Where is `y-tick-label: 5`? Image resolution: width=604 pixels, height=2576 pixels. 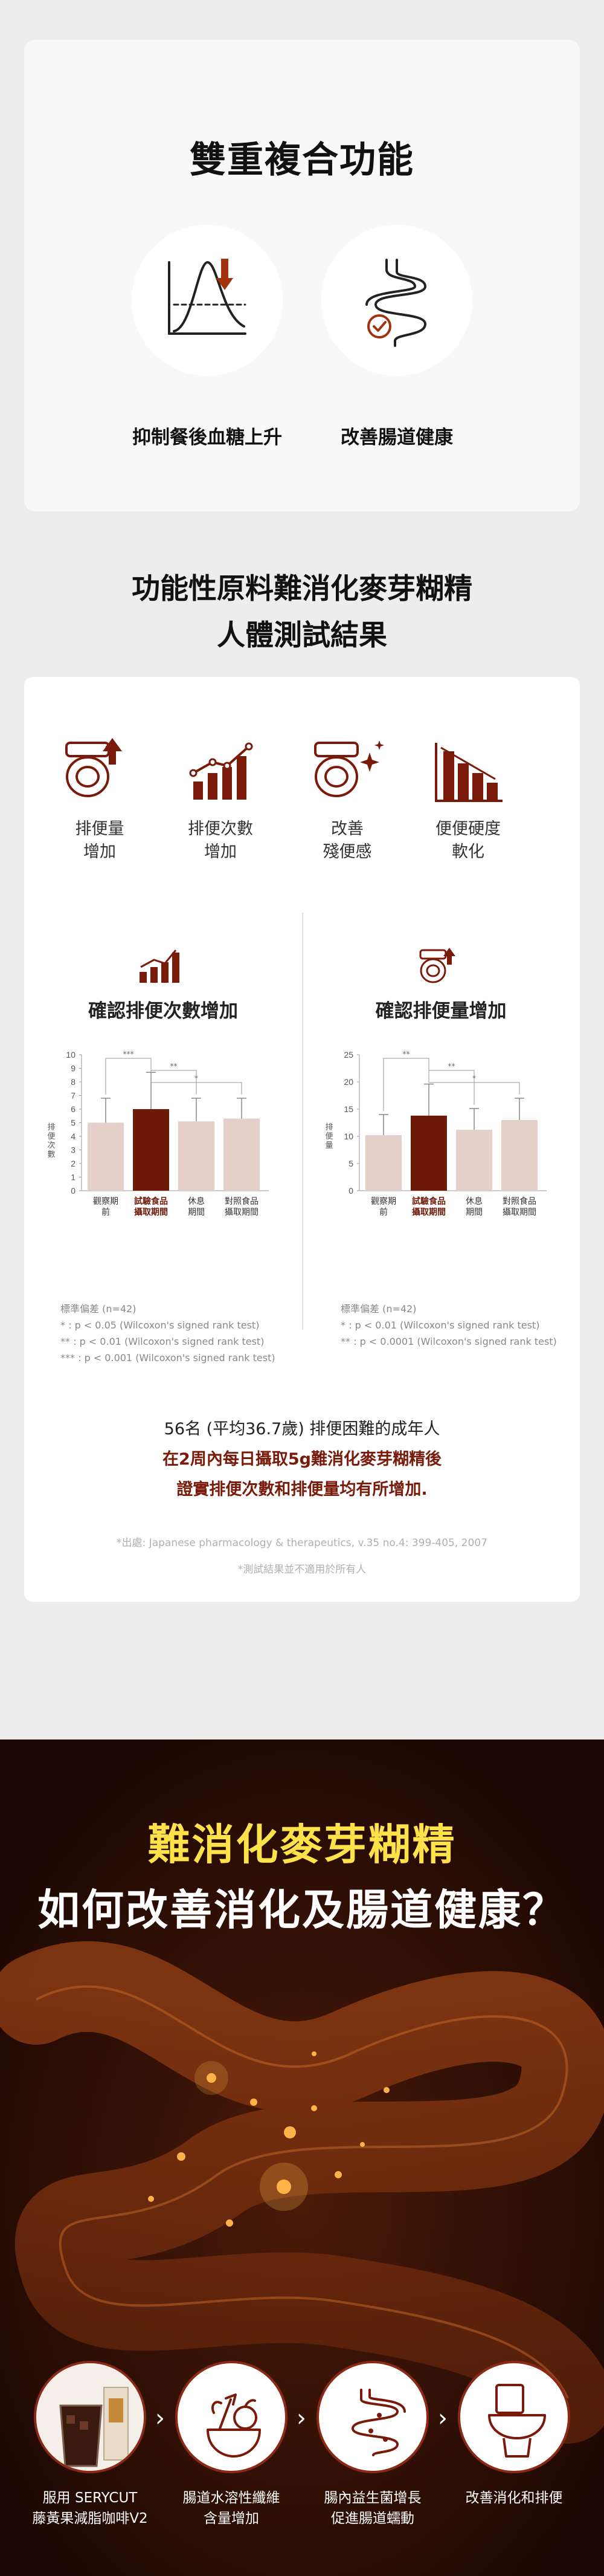 y-tick-label: 5 is located at coordinates (73, 1123).